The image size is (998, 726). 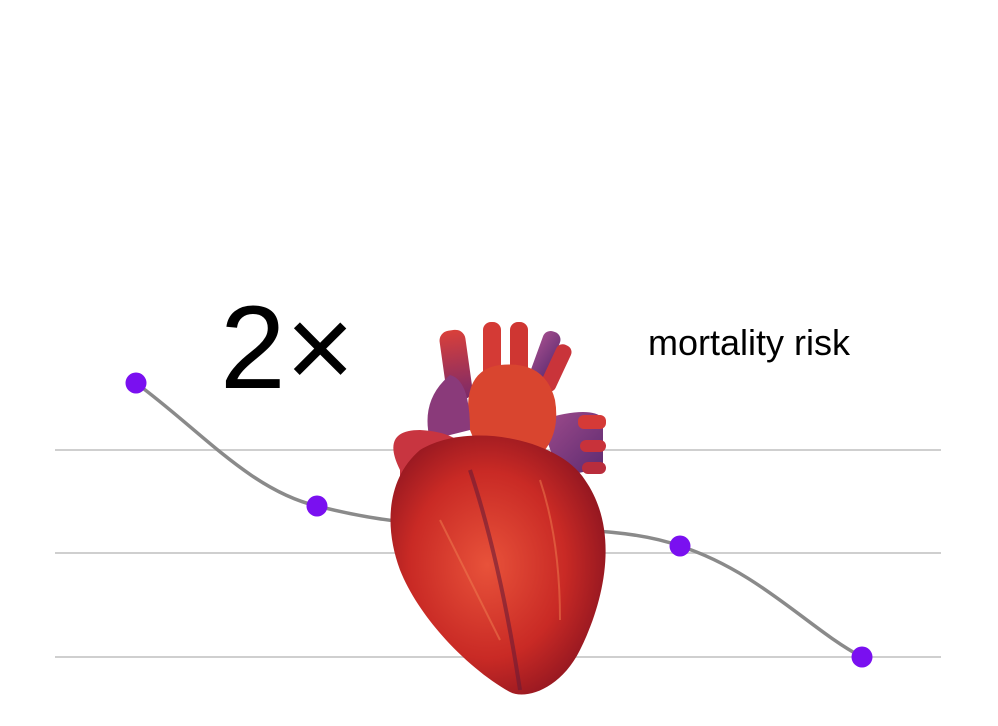 What do you see at coordinates (498, 508) in the screenshot?
I see `heart` at bounding box center [498, 508].